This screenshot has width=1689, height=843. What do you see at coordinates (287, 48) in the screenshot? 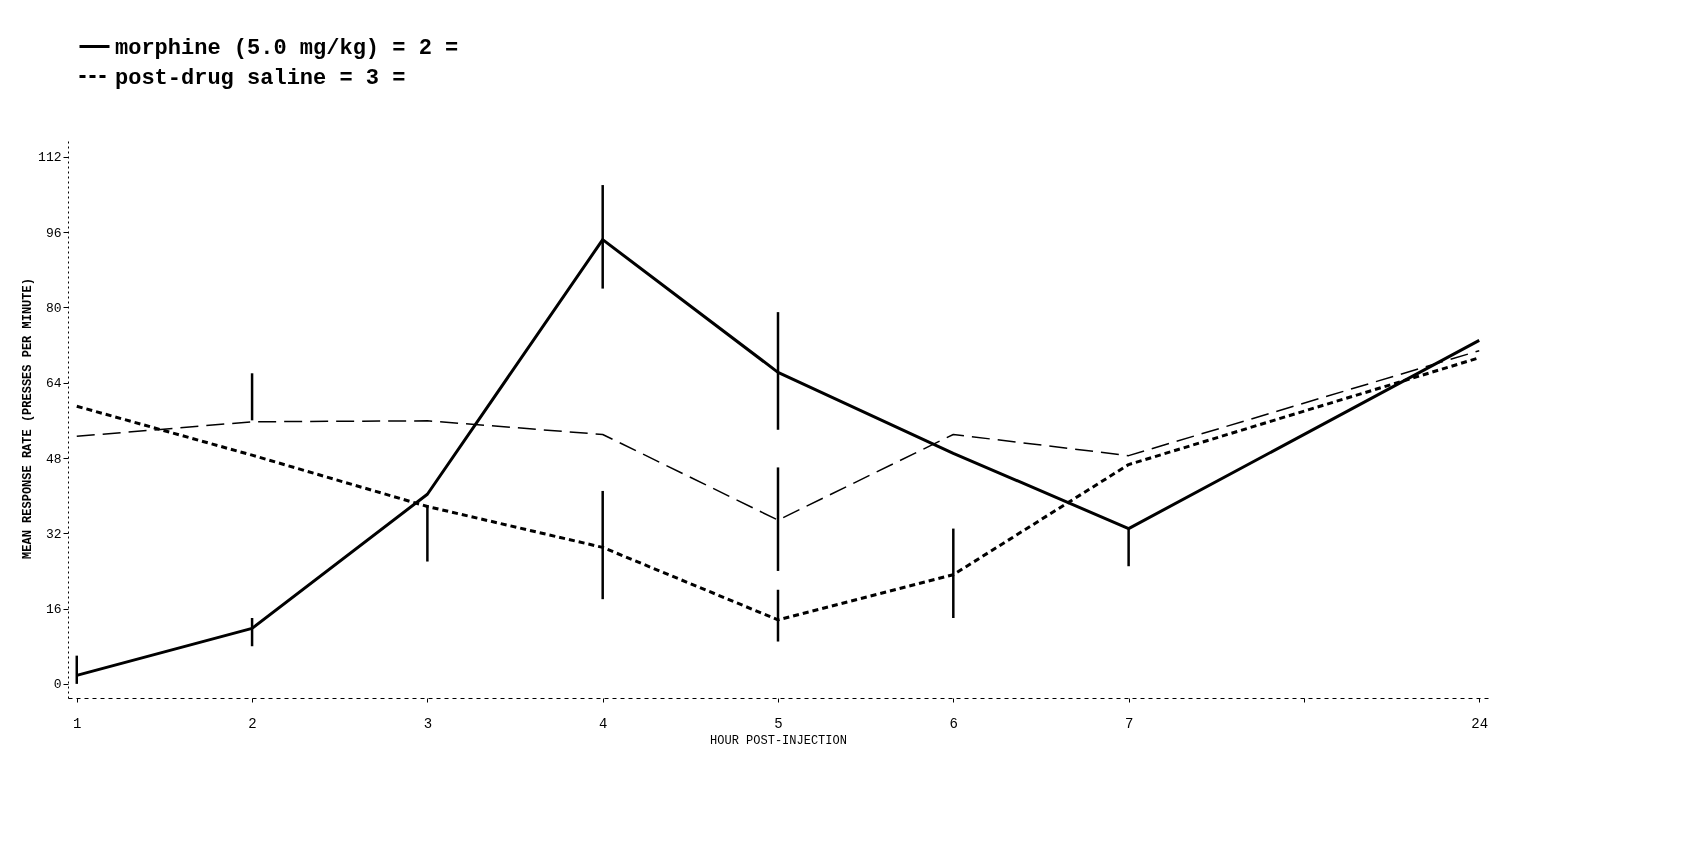
I see `legend-label: morphine (5.0 mg/kg) = 2 =` at bounding box center [287, 48].